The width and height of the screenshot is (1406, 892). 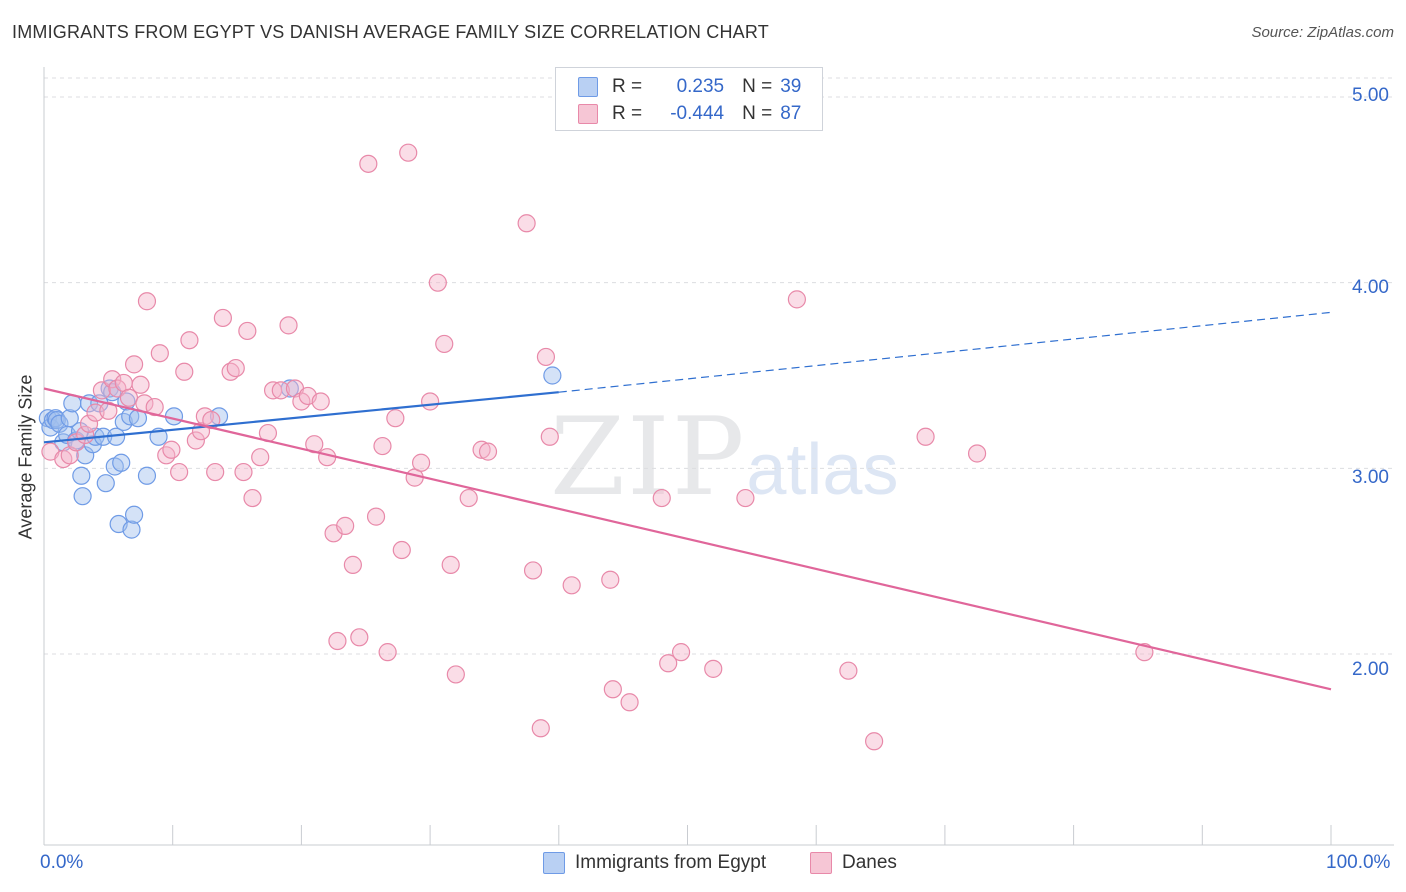 I want to click on series-legend: Immigrants from Egypt Danes, so click(x=703, y=864).